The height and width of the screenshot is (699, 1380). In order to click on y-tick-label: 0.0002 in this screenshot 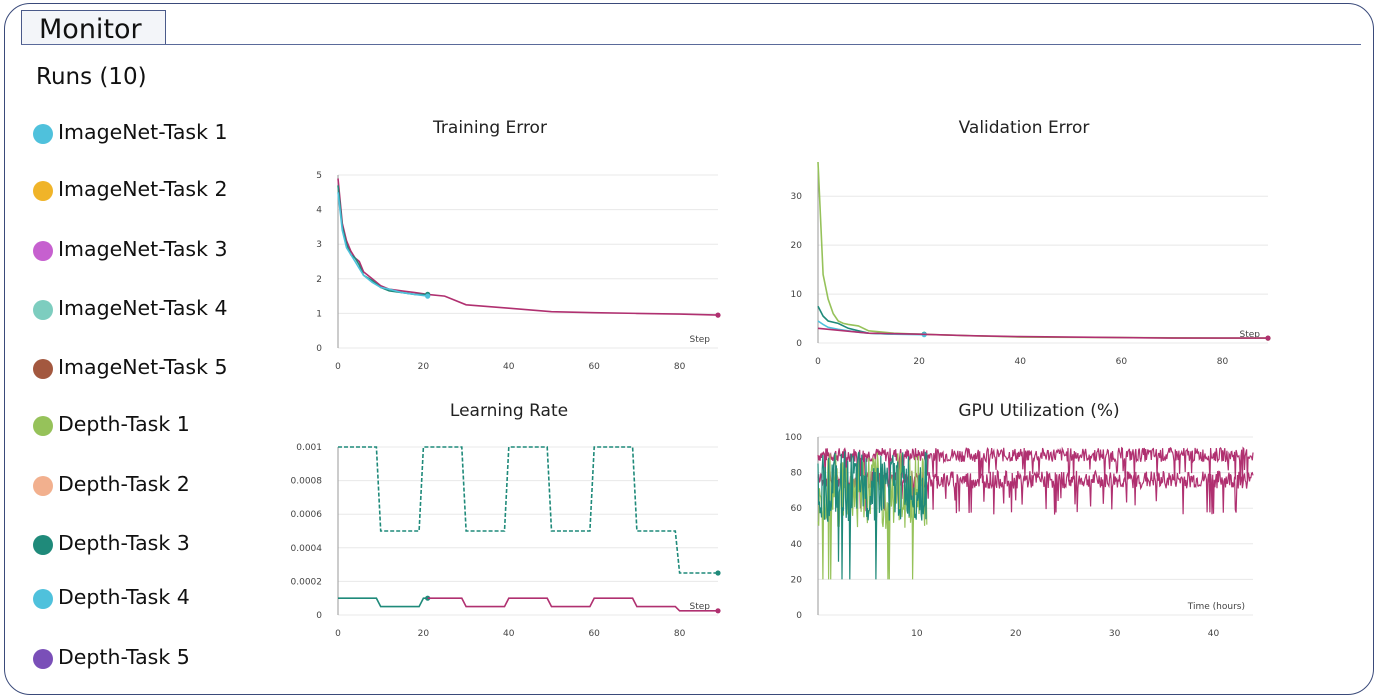, I will do `click(307, 582)`.